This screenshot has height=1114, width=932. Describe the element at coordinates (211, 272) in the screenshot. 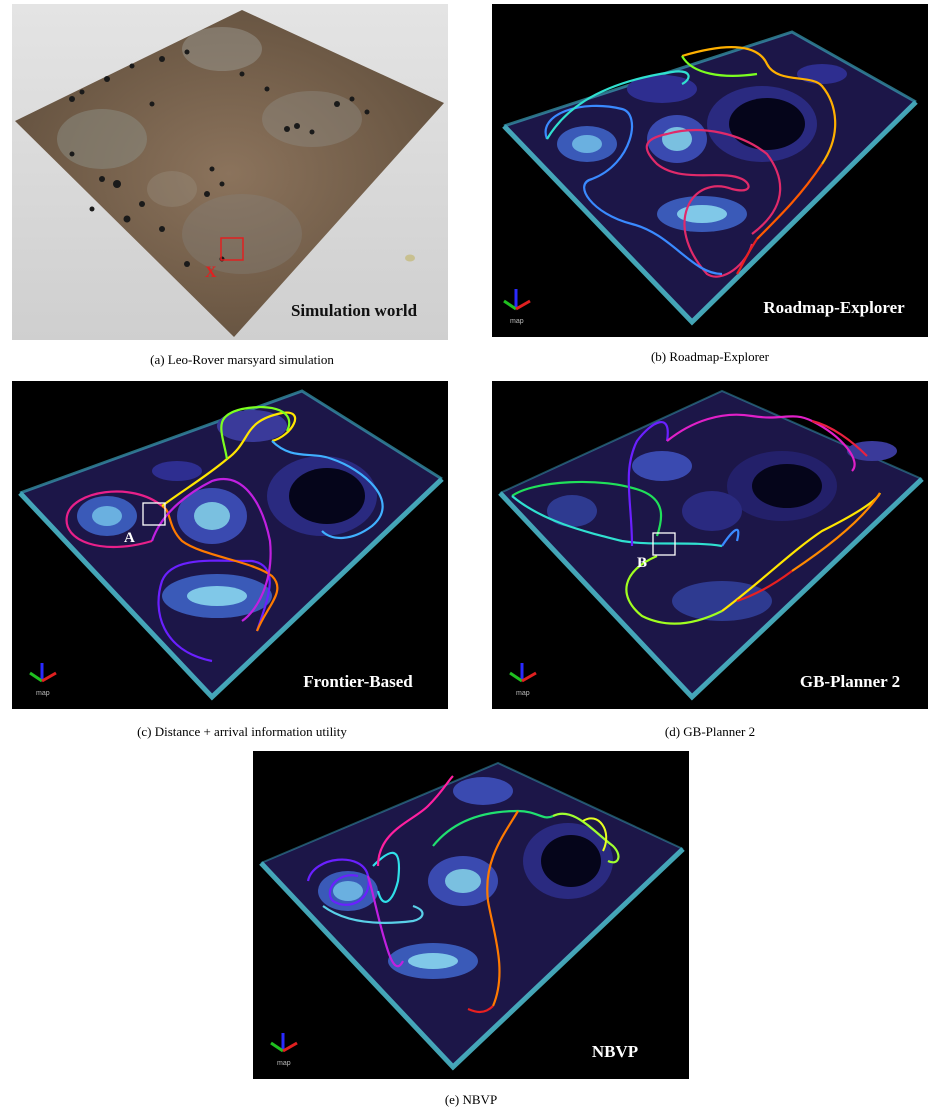

I see `start-marker-label: X` at that location.